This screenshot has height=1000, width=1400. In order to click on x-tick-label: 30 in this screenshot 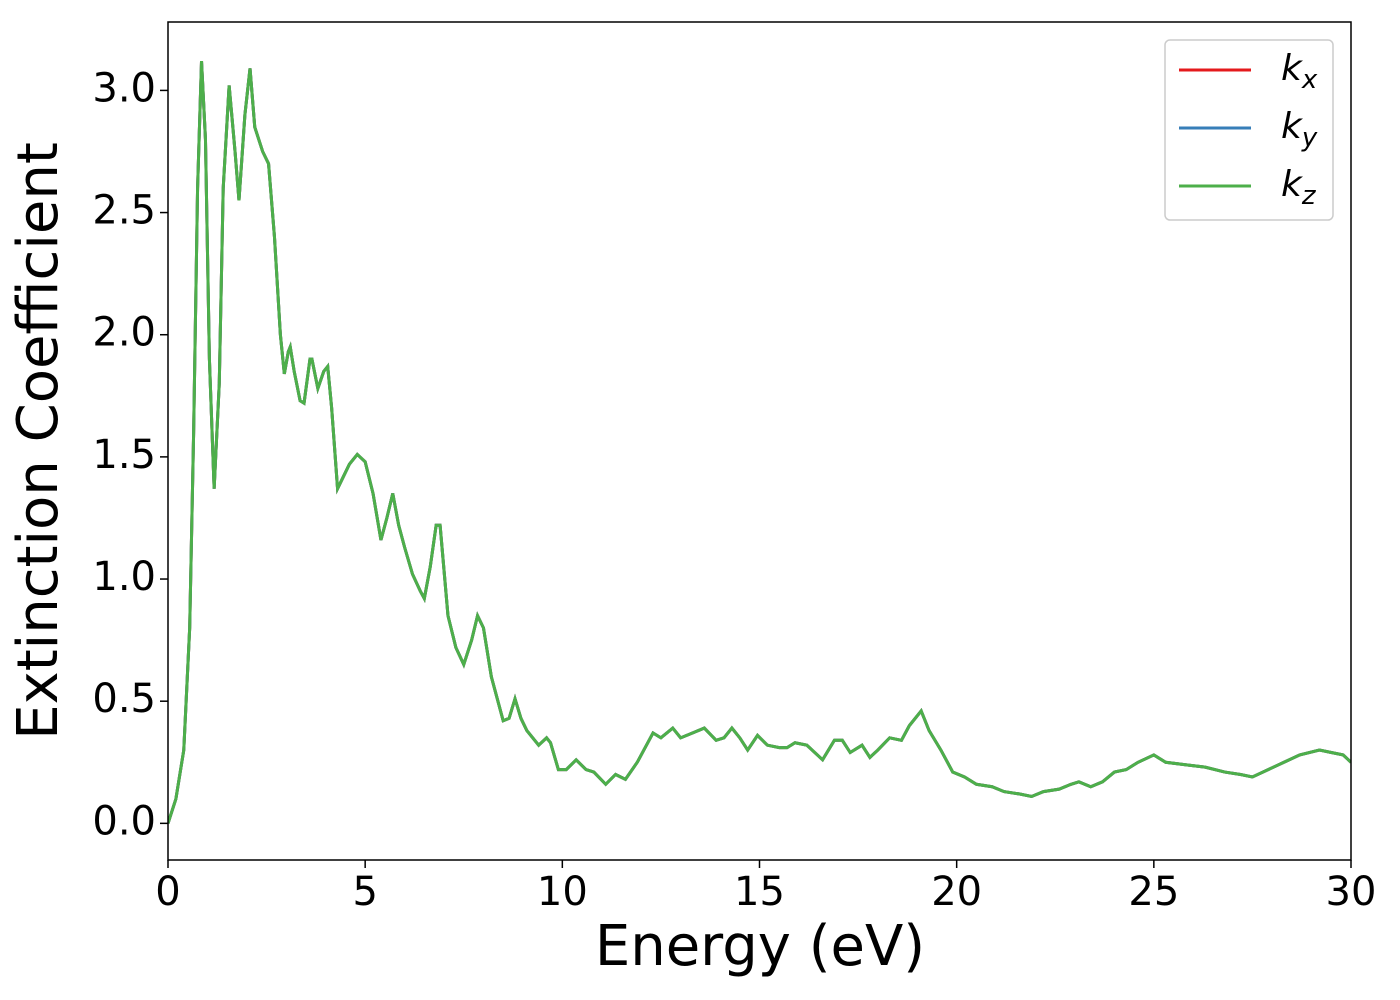, I will do `click(1351, 892)`.